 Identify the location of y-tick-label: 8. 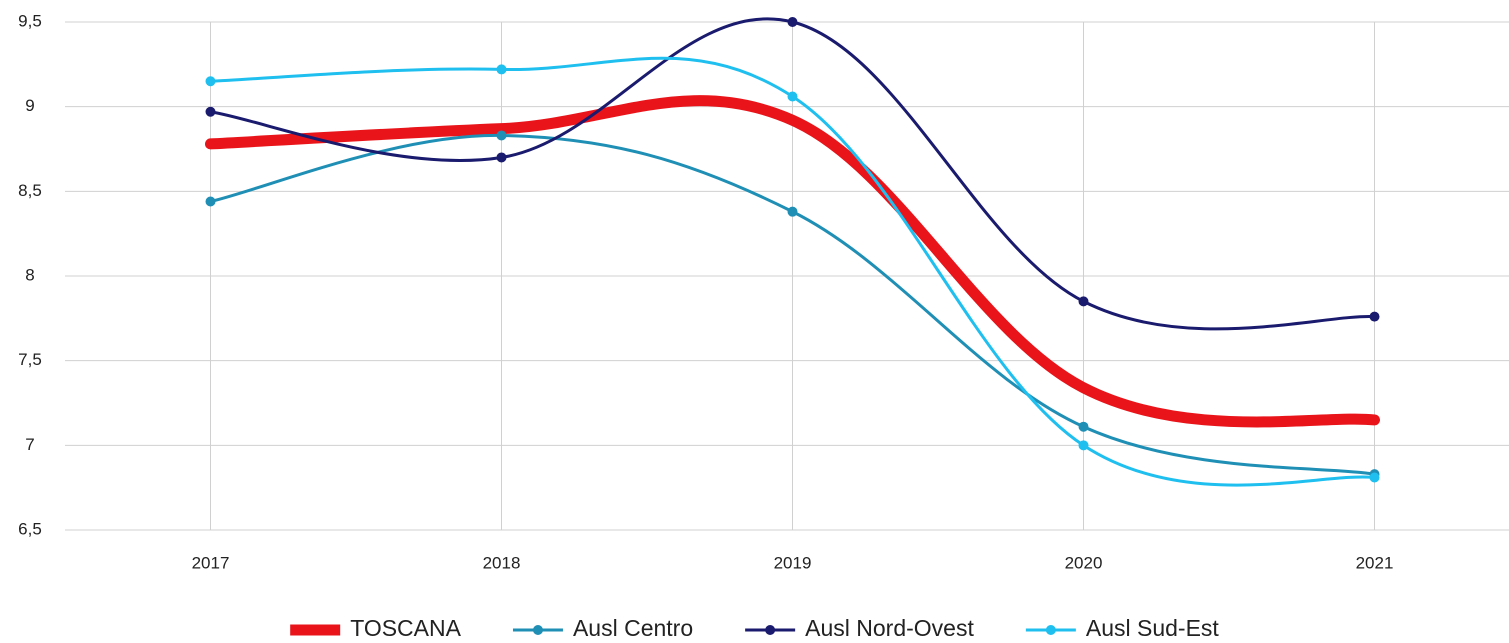
(29, 274).